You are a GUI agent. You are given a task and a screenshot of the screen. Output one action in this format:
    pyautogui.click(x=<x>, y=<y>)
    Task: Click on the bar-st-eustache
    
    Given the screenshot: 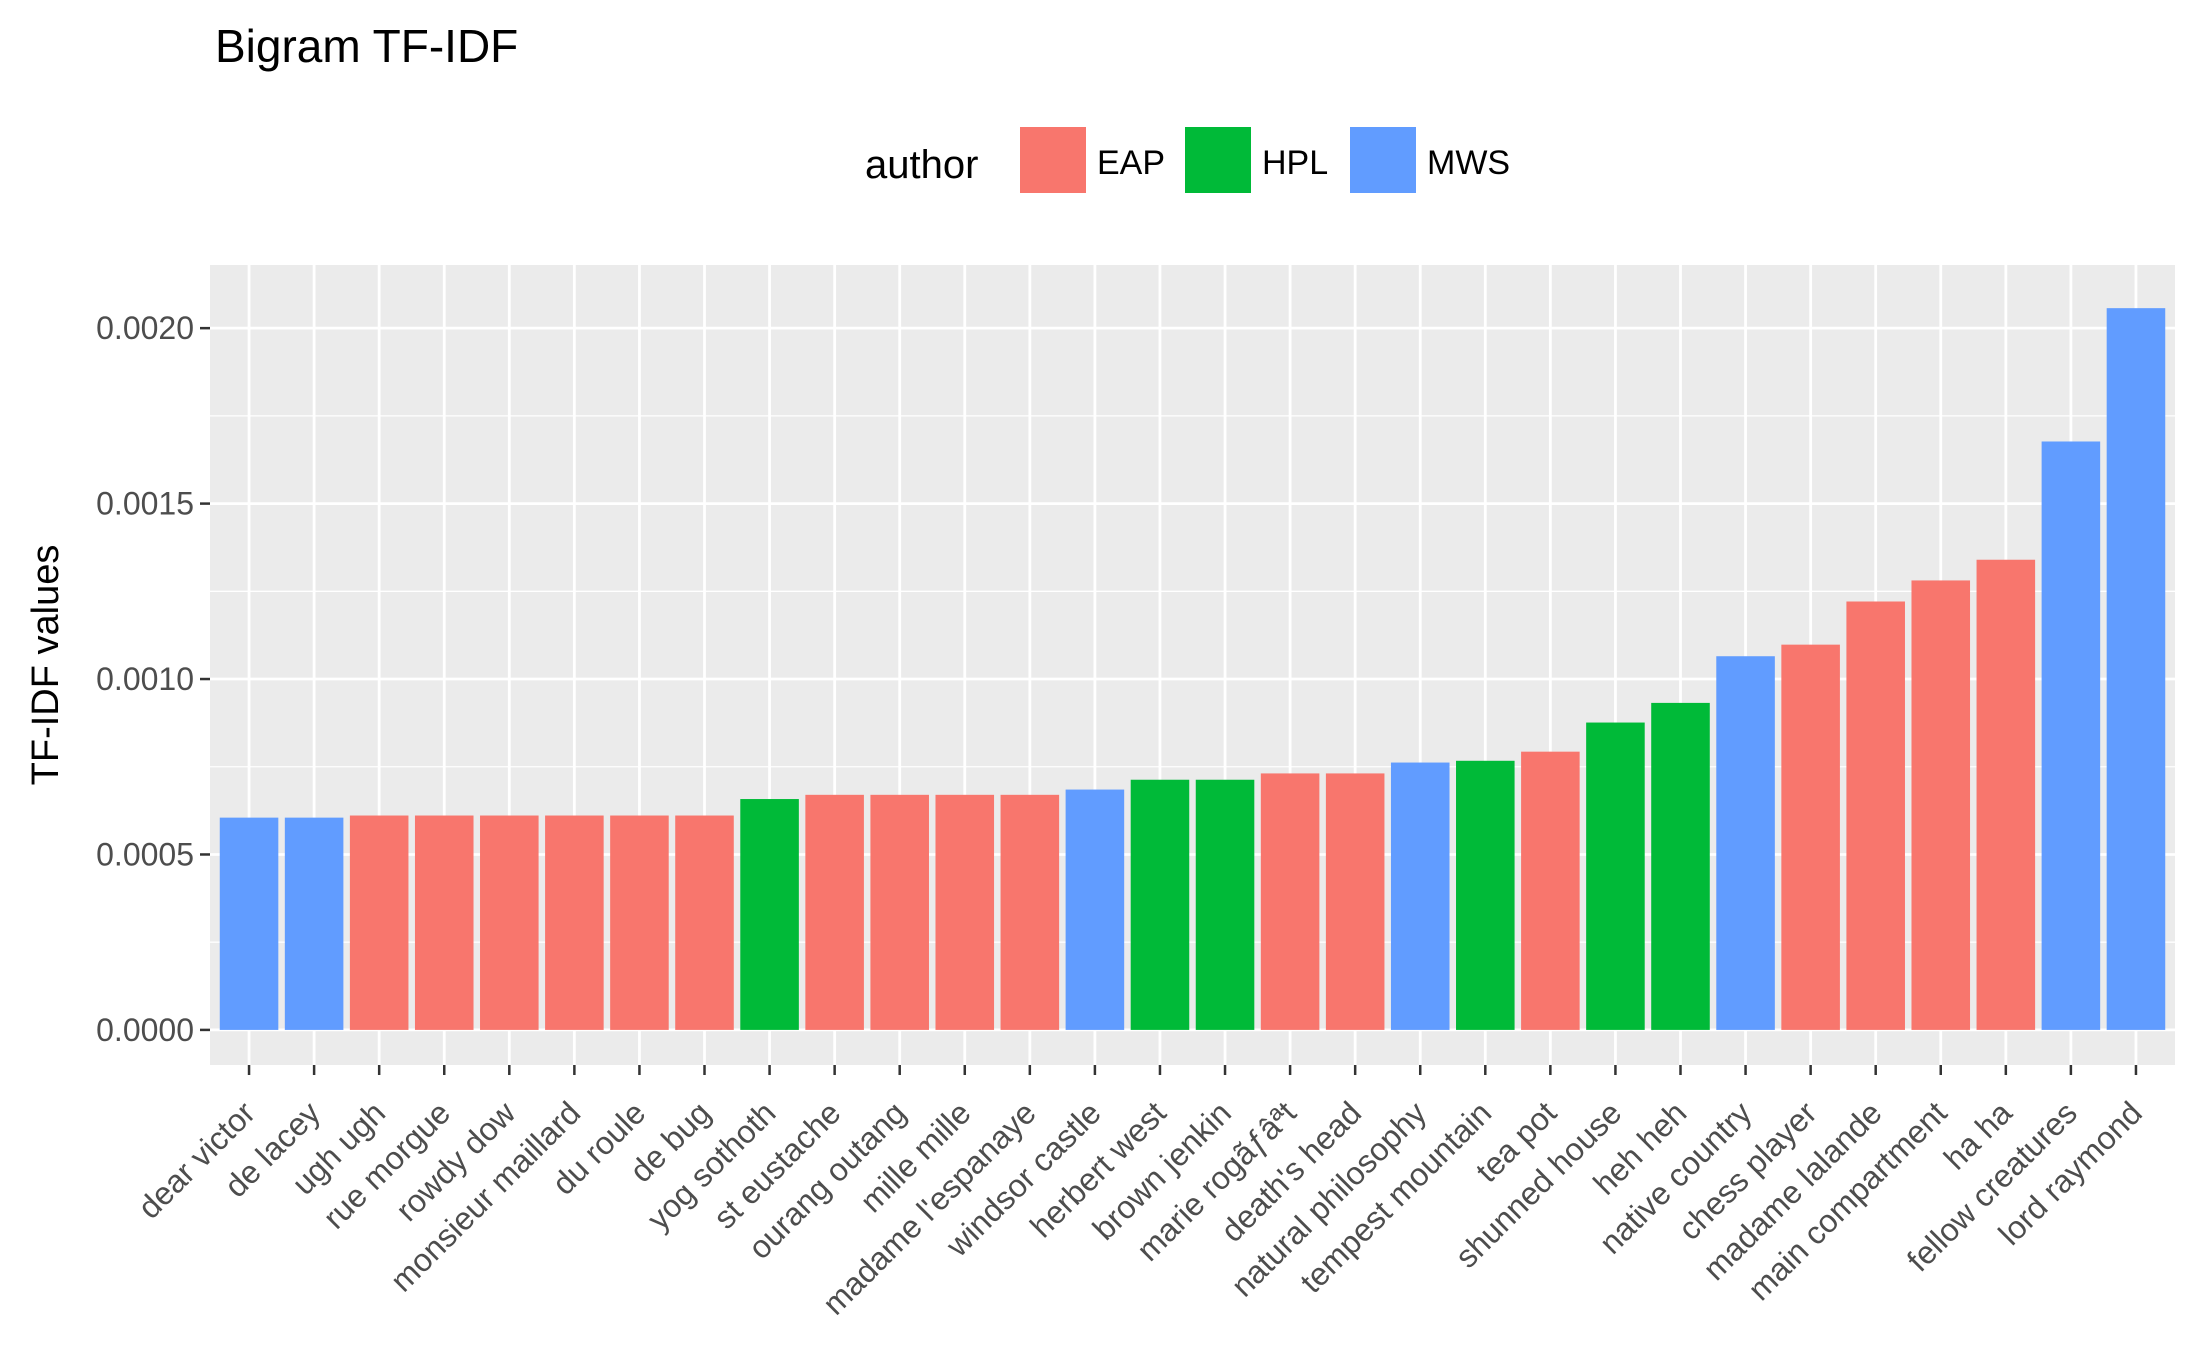 What is the action you would take?
    pyautogui.click(x=834, y=912)
    